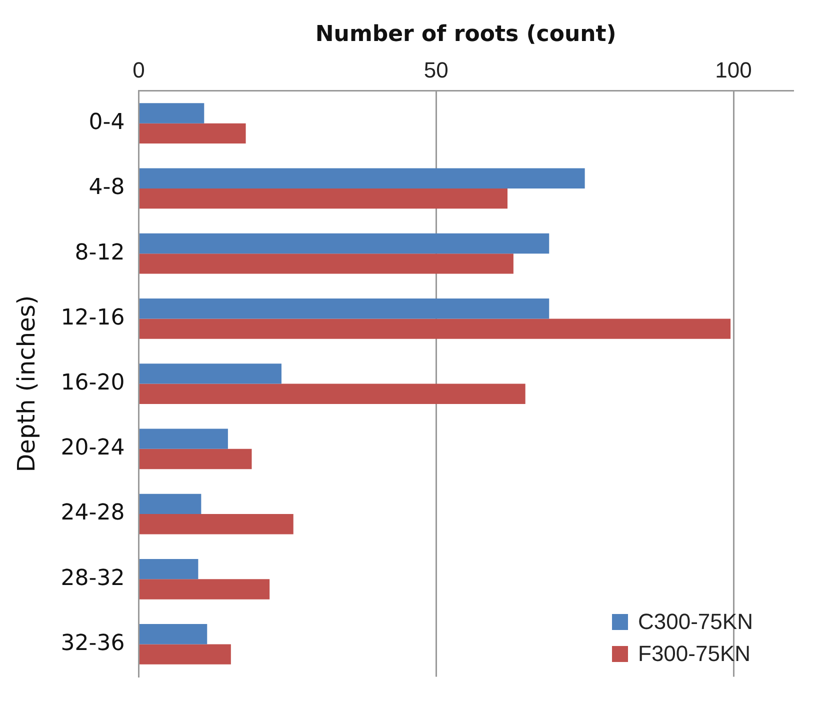 The width and height of the screenshot is (838, 704). Describe the element at coordinates (138, 70) in the screenshot. I see `x-tick-label: 0` at that location.